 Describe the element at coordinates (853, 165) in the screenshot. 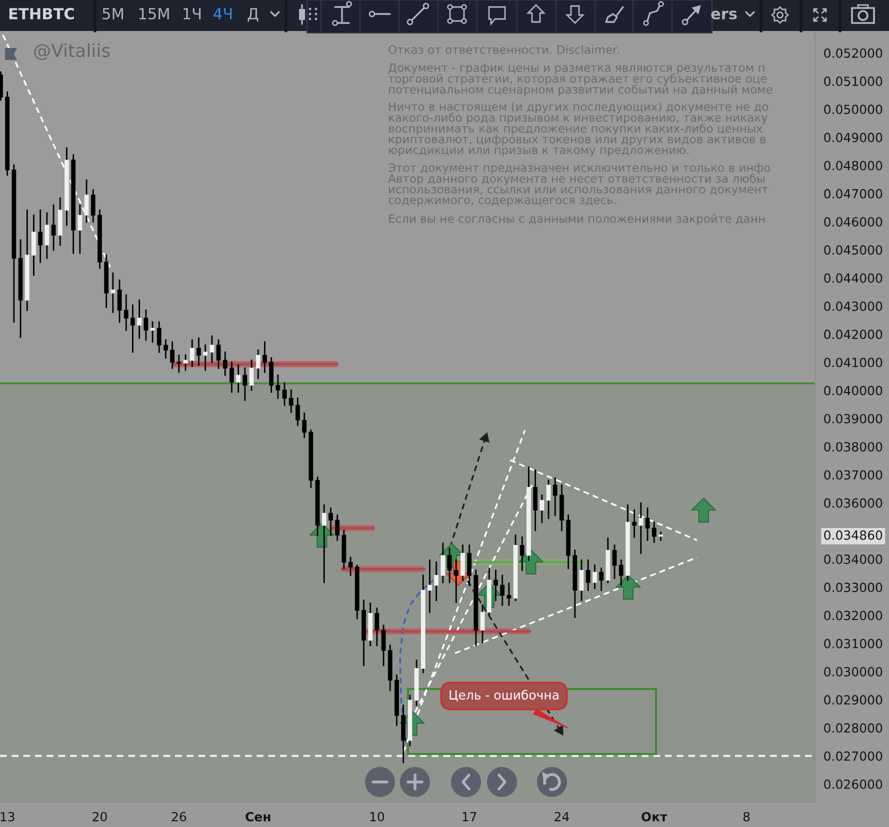

I see `y-tick-label: 0.048000` at that location.